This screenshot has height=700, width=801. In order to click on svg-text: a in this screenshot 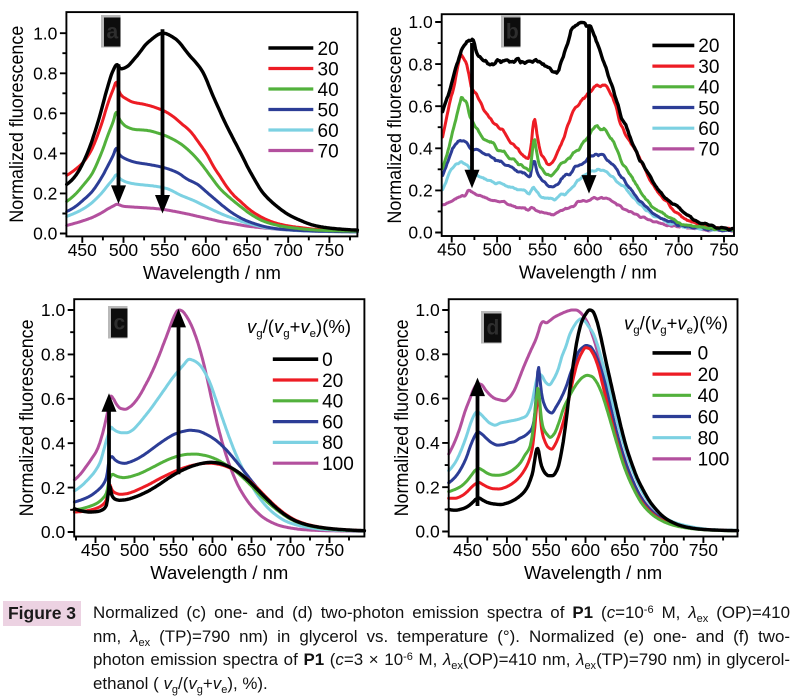, I will do `click(112, 31)`.